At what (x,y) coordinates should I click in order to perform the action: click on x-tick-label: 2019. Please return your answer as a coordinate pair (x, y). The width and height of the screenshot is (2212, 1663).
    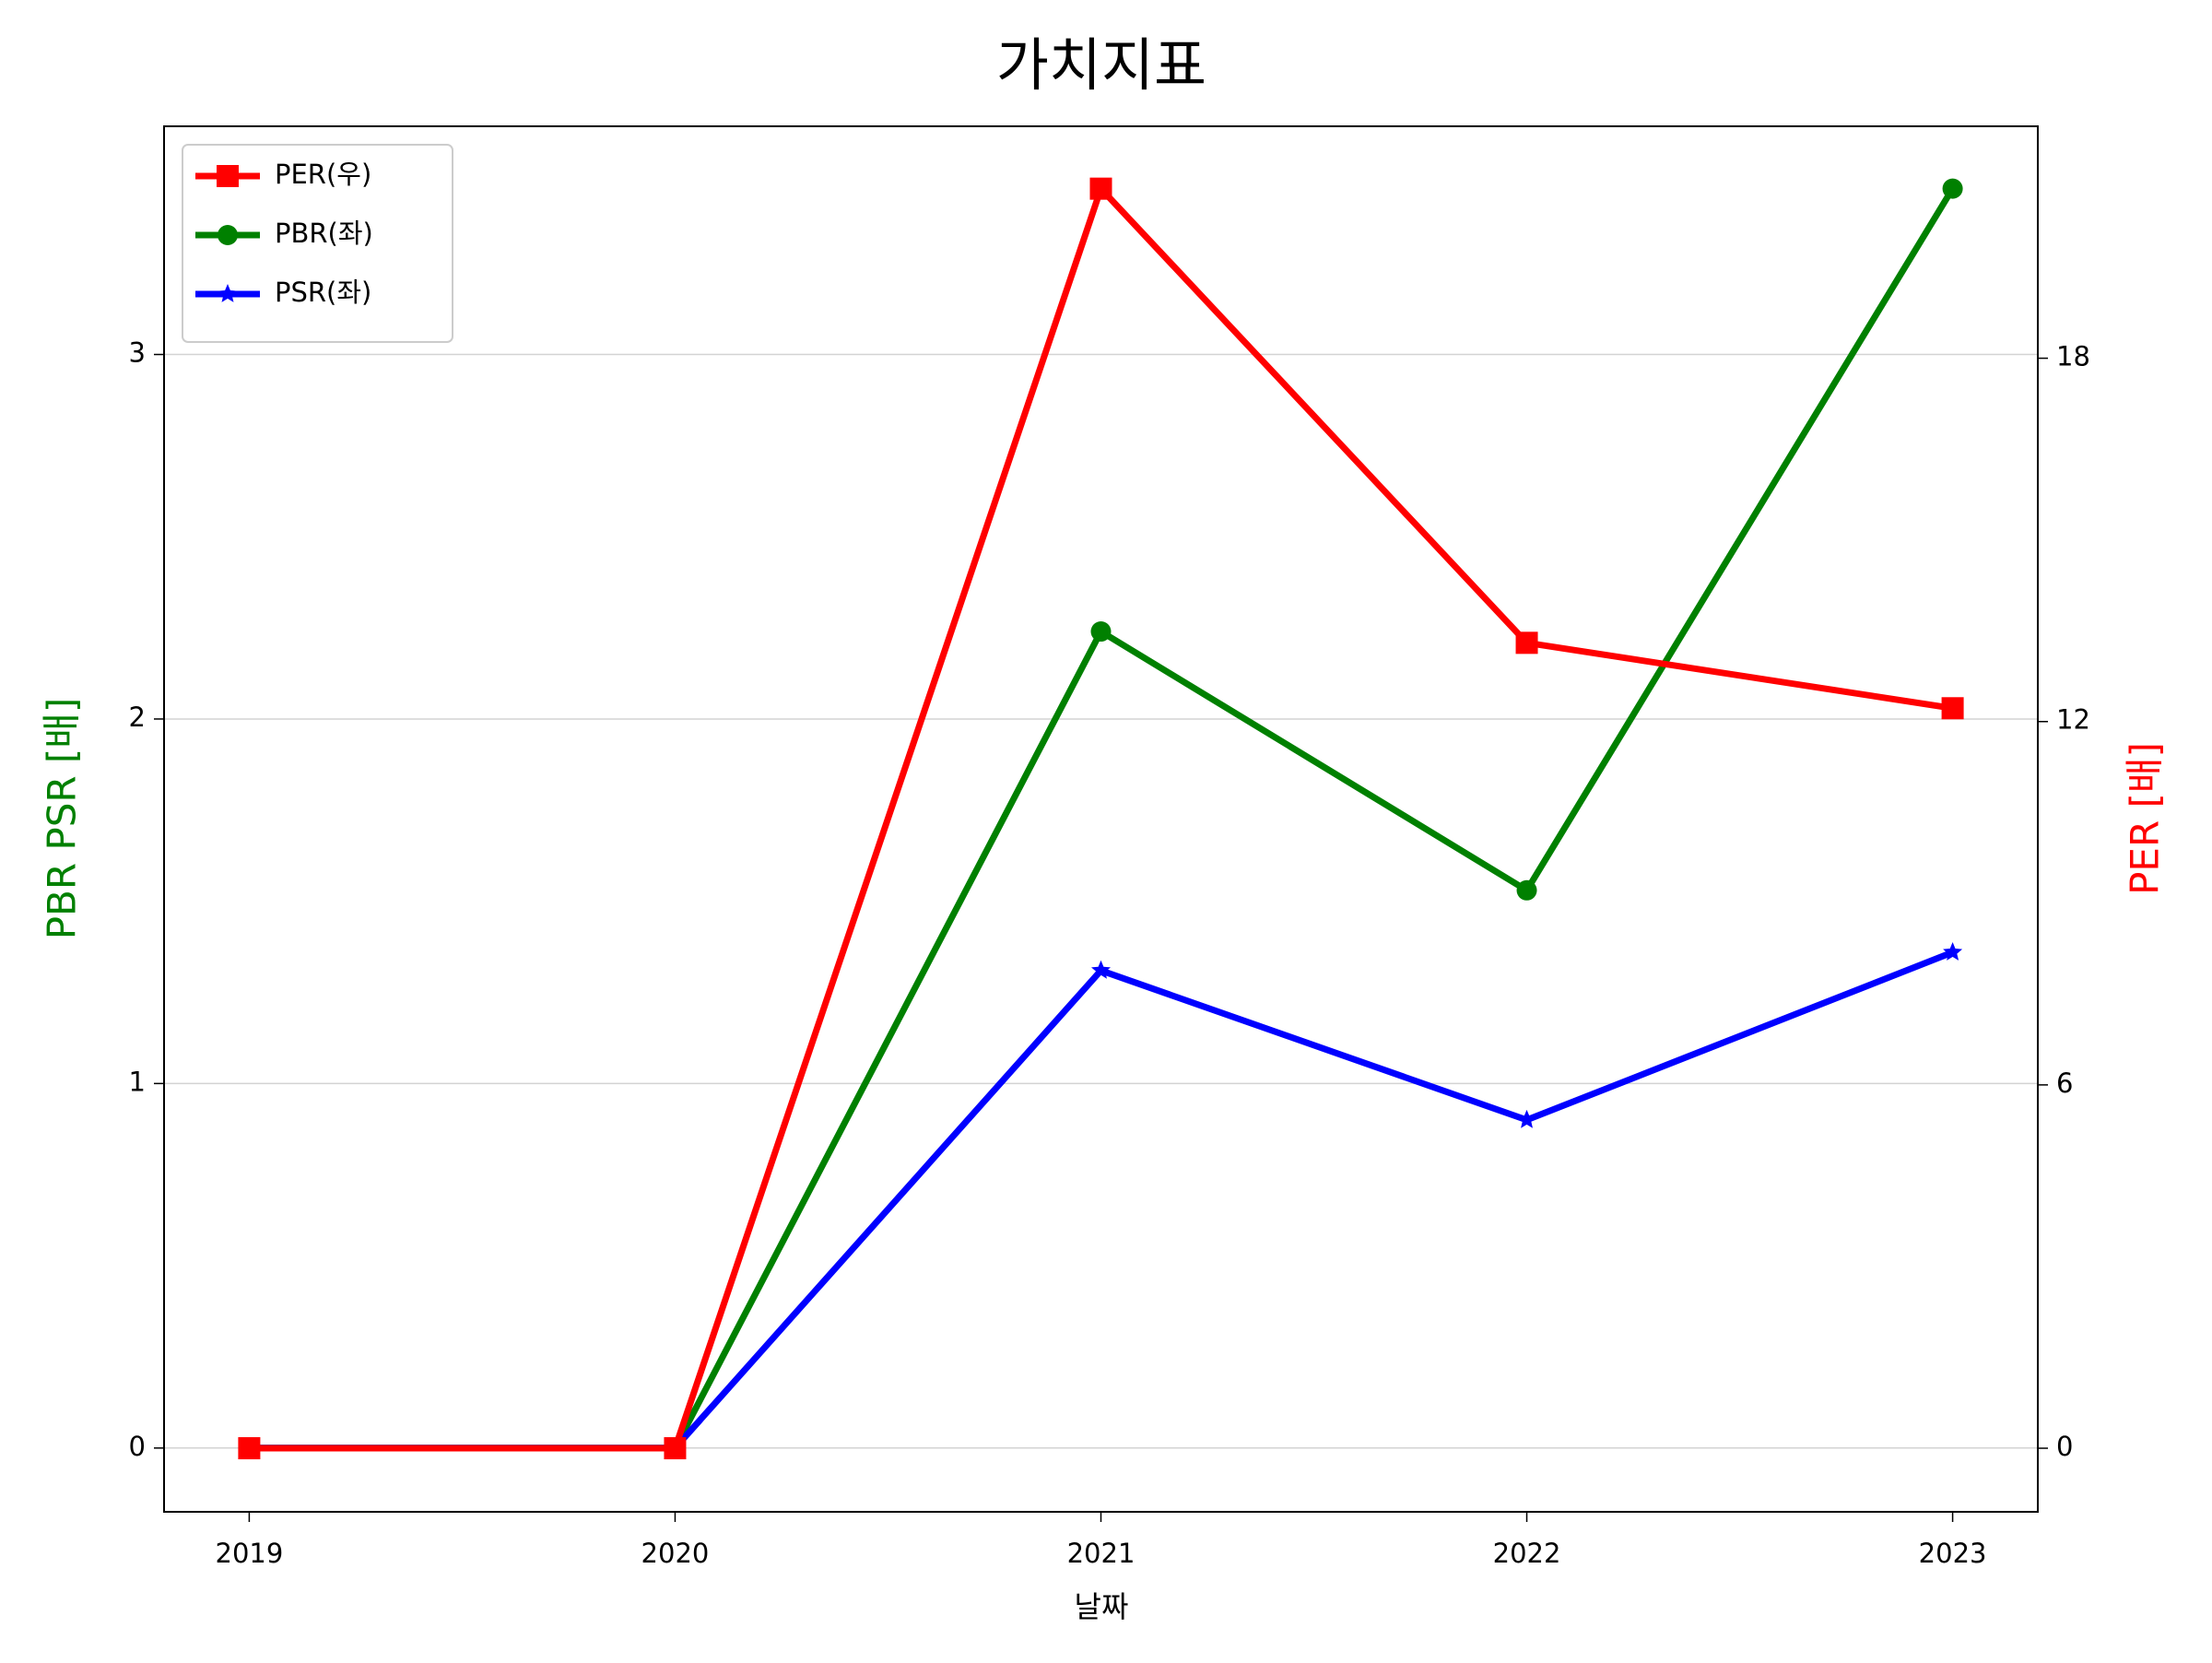
    Looking at the image, I should click on (250, 1553).